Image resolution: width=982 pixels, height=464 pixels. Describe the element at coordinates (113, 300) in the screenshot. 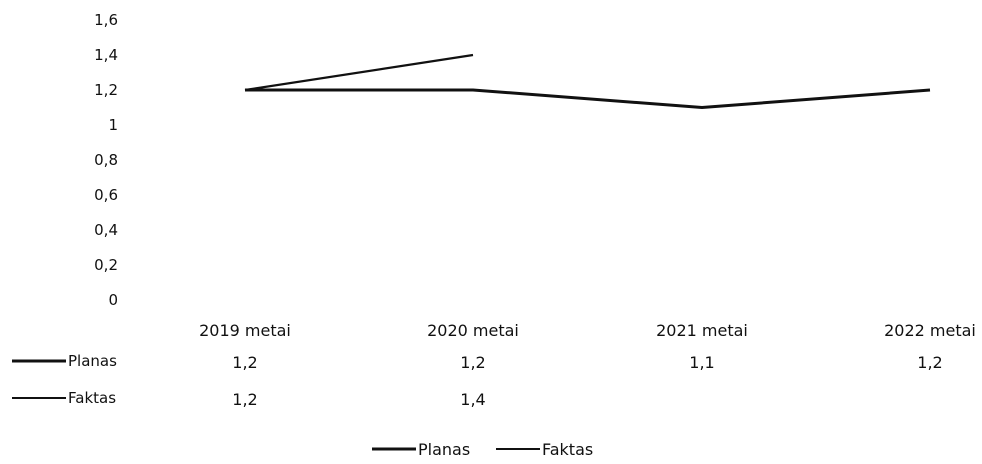

I see `y-tick-label: 0` at that location.